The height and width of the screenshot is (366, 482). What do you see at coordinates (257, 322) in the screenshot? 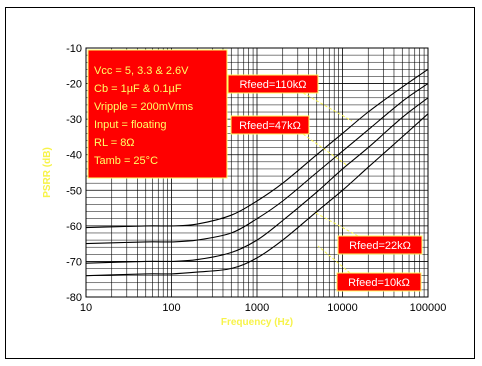
I see `x-axis-label: Frequency (Hz)` at bounding box center [257, 322].